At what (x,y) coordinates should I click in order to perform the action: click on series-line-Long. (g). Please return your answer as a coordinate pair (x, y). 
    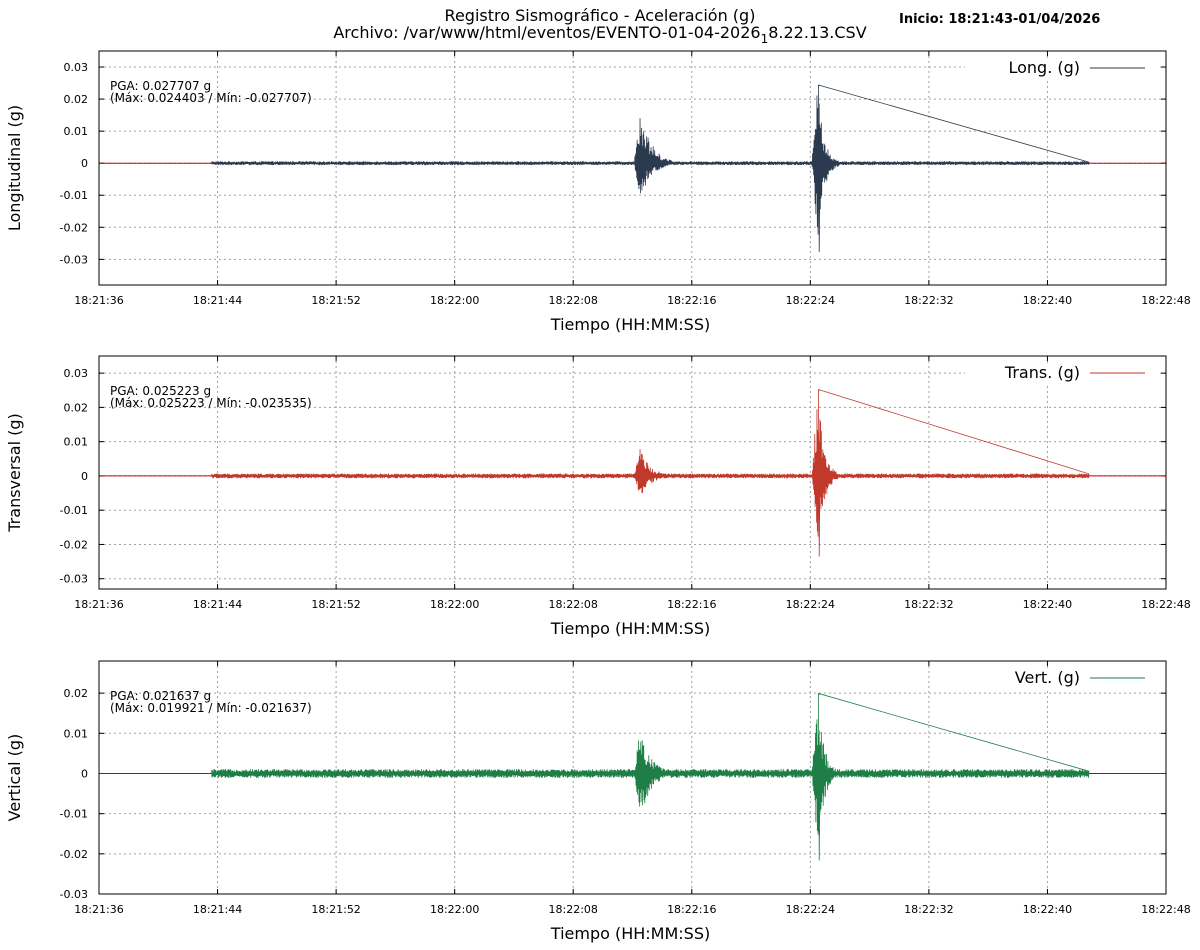
    Looking at the image, I should click on (650, 168).